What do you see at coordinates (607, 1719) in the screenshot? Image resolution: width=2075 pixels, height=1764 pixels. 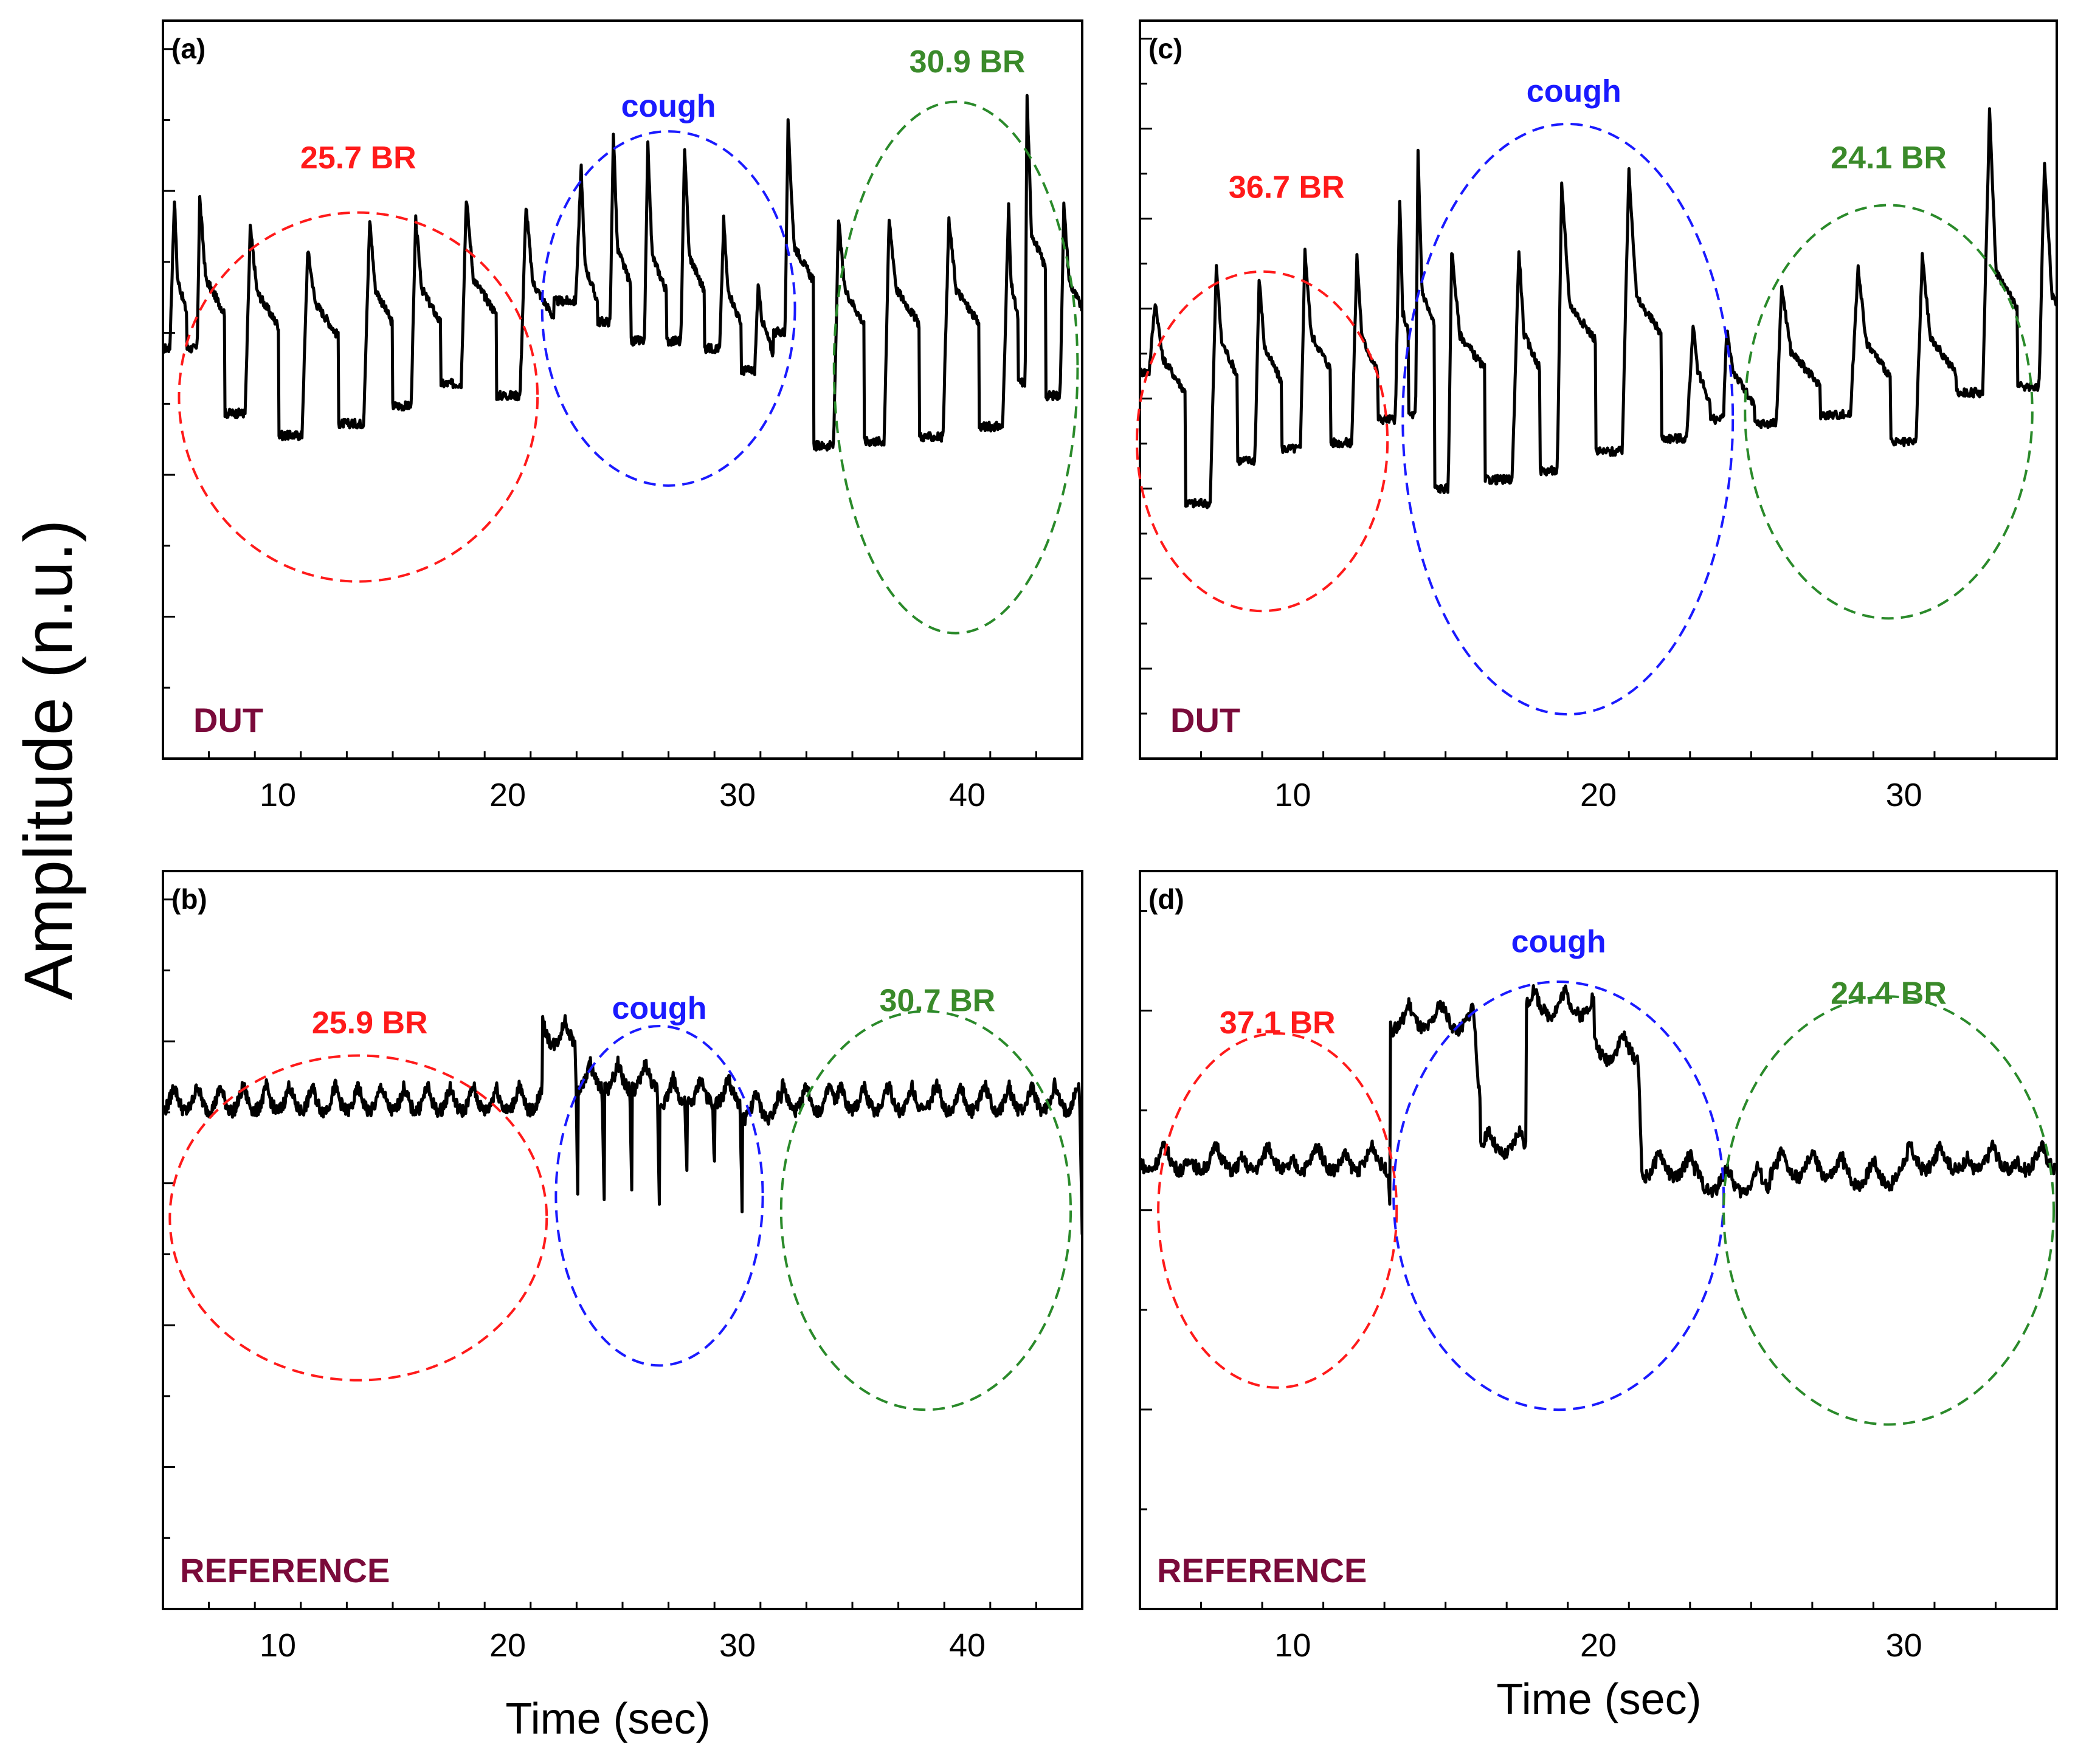 I see `x-axis-label-left: Time (sec)` at bounding box center [607, 1719].